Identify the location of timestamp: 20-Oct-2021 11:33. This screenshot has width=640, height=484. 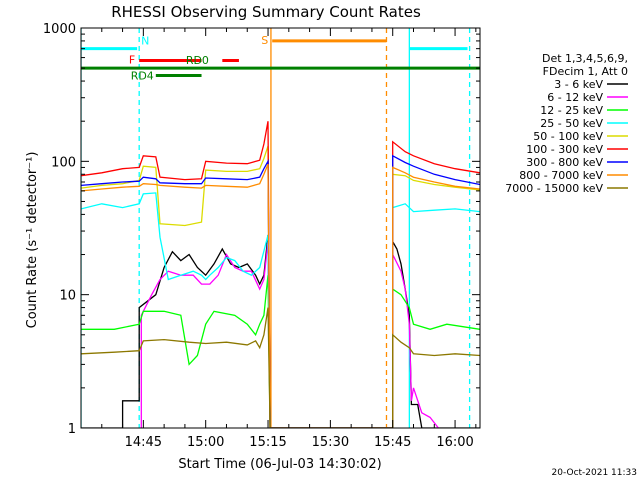
(594, 473).